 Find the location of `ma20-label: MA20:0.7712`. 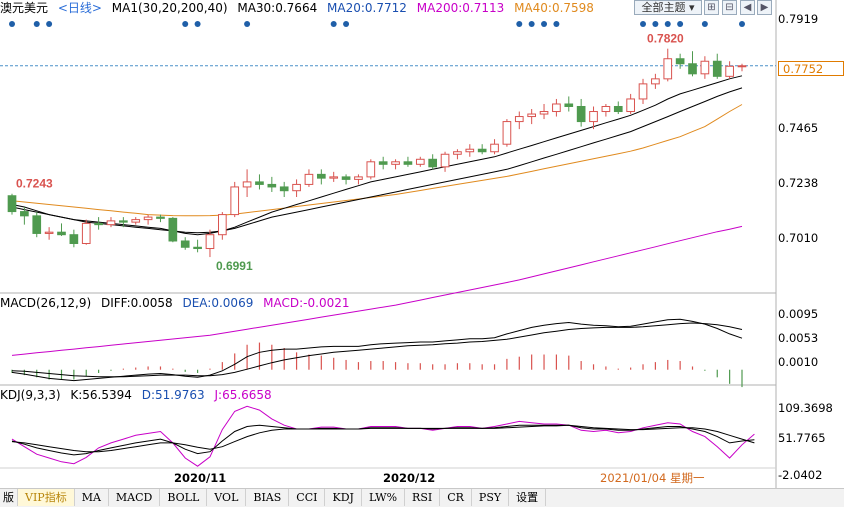

ma20-label: MA20:0.7712 is located at coordinates (367, 8).